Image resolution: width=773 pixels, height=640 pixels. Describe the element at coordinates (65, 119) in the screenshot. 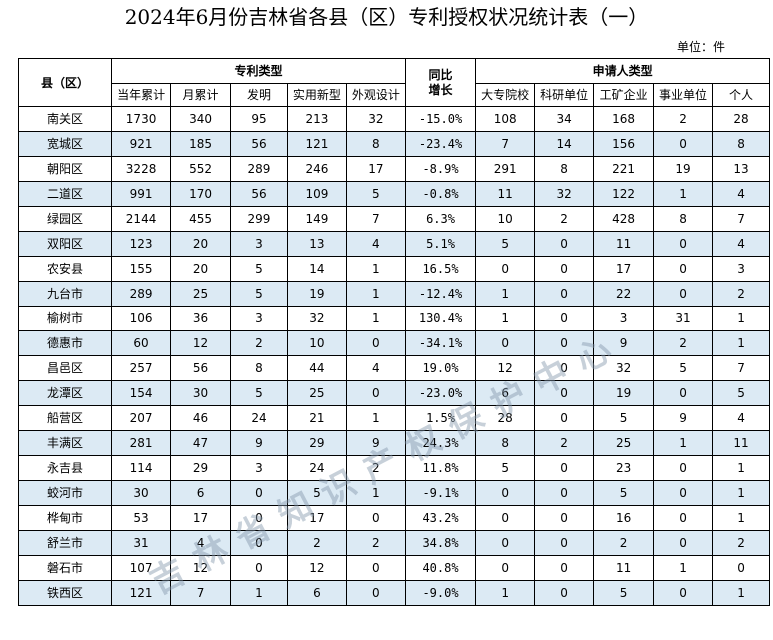

I see `region-cell: 南关区` at that location.